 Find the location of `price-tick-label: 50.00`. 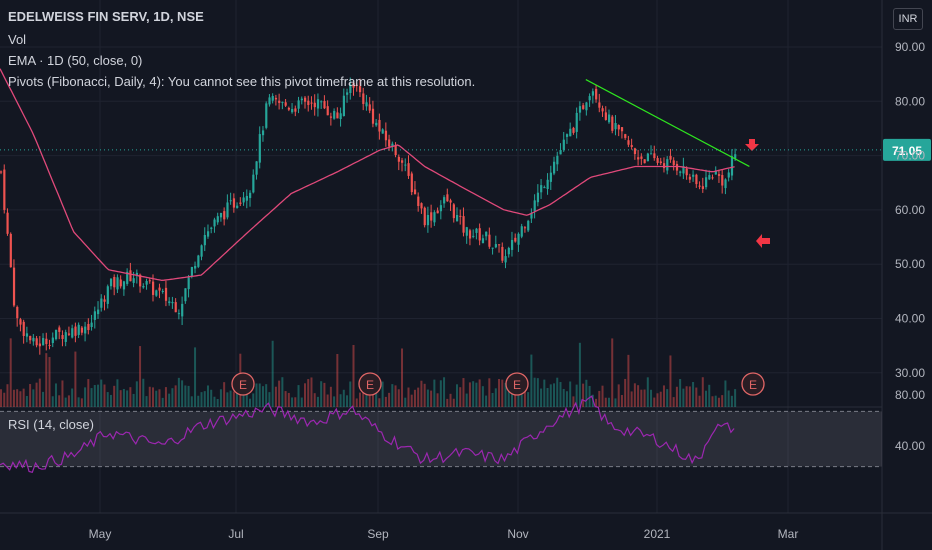

price-tick-label: 50.00 is located at coordinates (910, 264).